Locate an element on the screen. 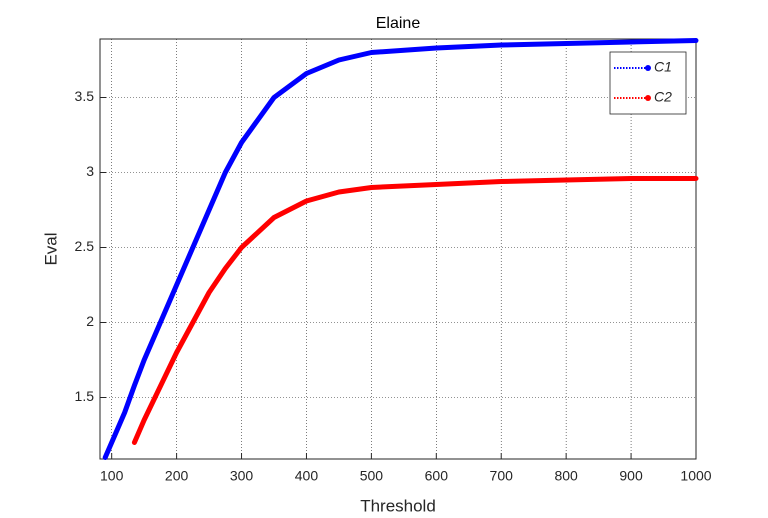 The height and width of the screenshot is (518, 768). legend-box is located at coordinates (648, 83).